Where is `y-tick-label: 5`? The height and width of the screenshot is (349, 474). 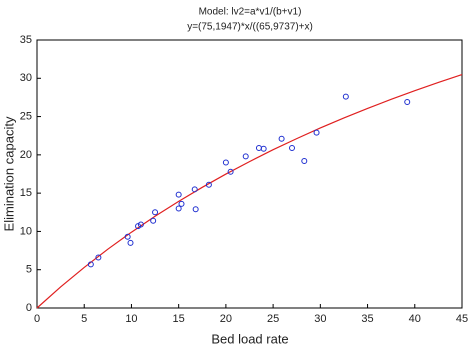 y-tick-label: 5 is located at coordinates (29, 270).